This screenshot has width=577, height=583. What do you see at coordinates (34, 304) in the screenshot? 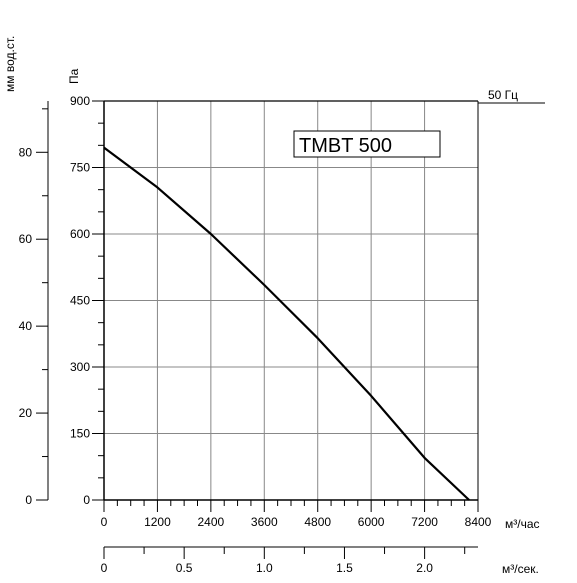
I see `pressure-mm-axis: 0 20 40 60 80` at bounding box center [34, 304].